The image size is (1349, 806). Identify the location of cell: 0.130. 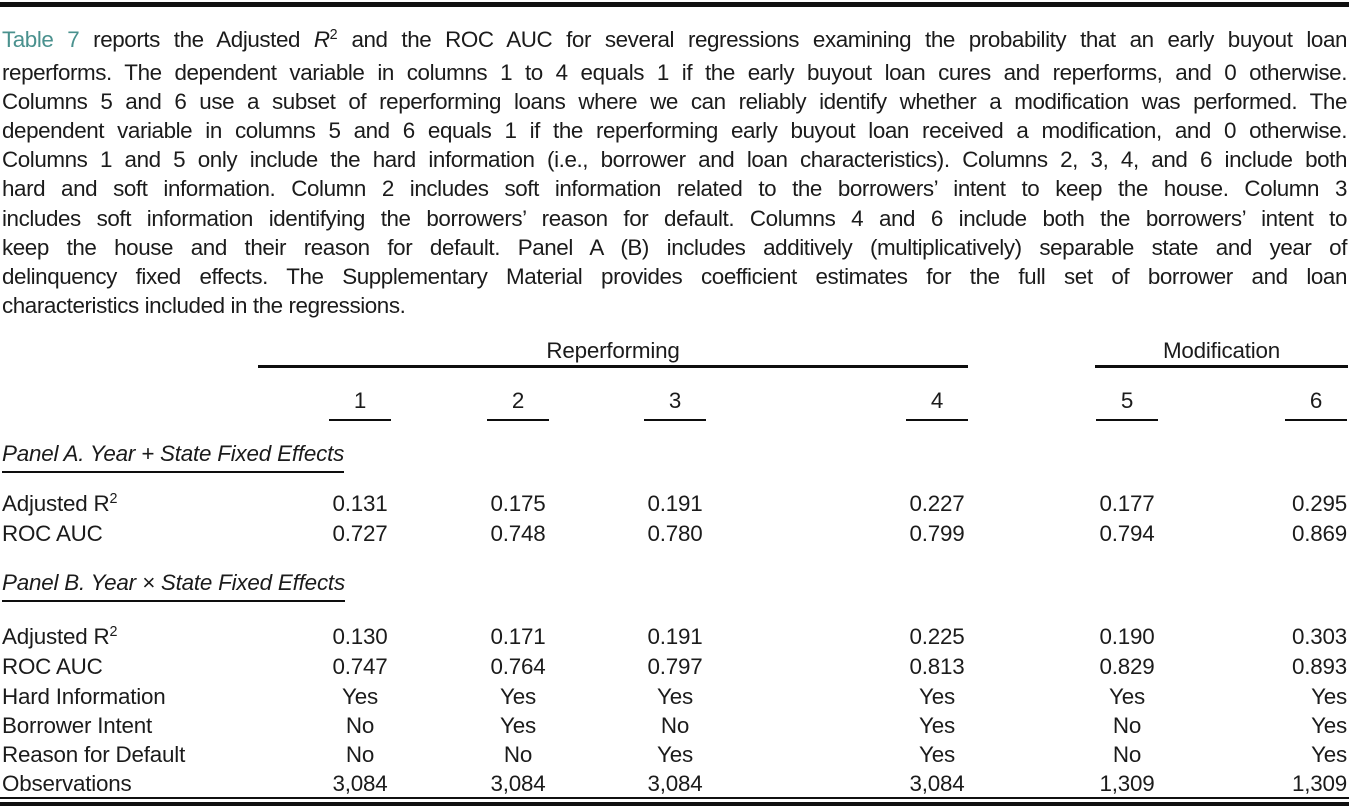
(360, 636).